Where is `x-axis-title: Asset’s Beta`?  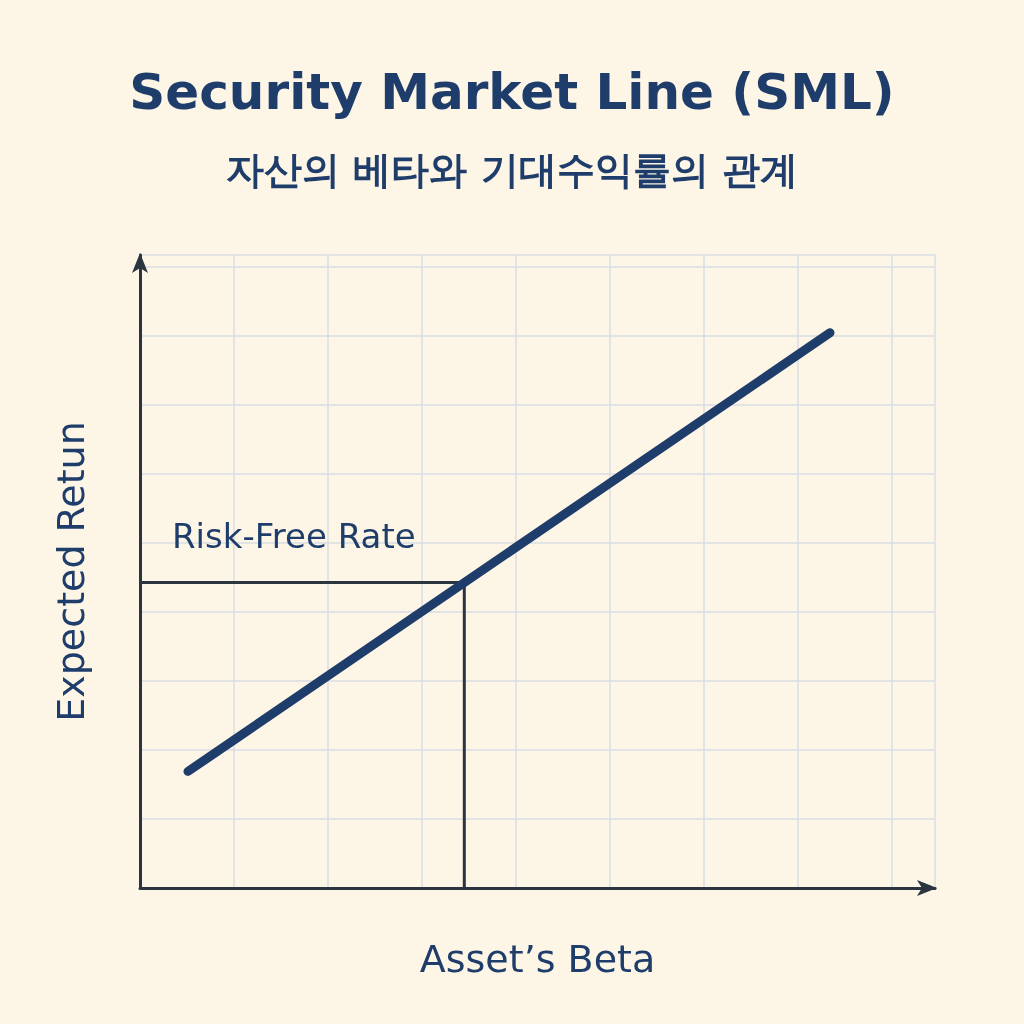
x-axis-title: Asset’s Beta is located at coordinates (537, 959).